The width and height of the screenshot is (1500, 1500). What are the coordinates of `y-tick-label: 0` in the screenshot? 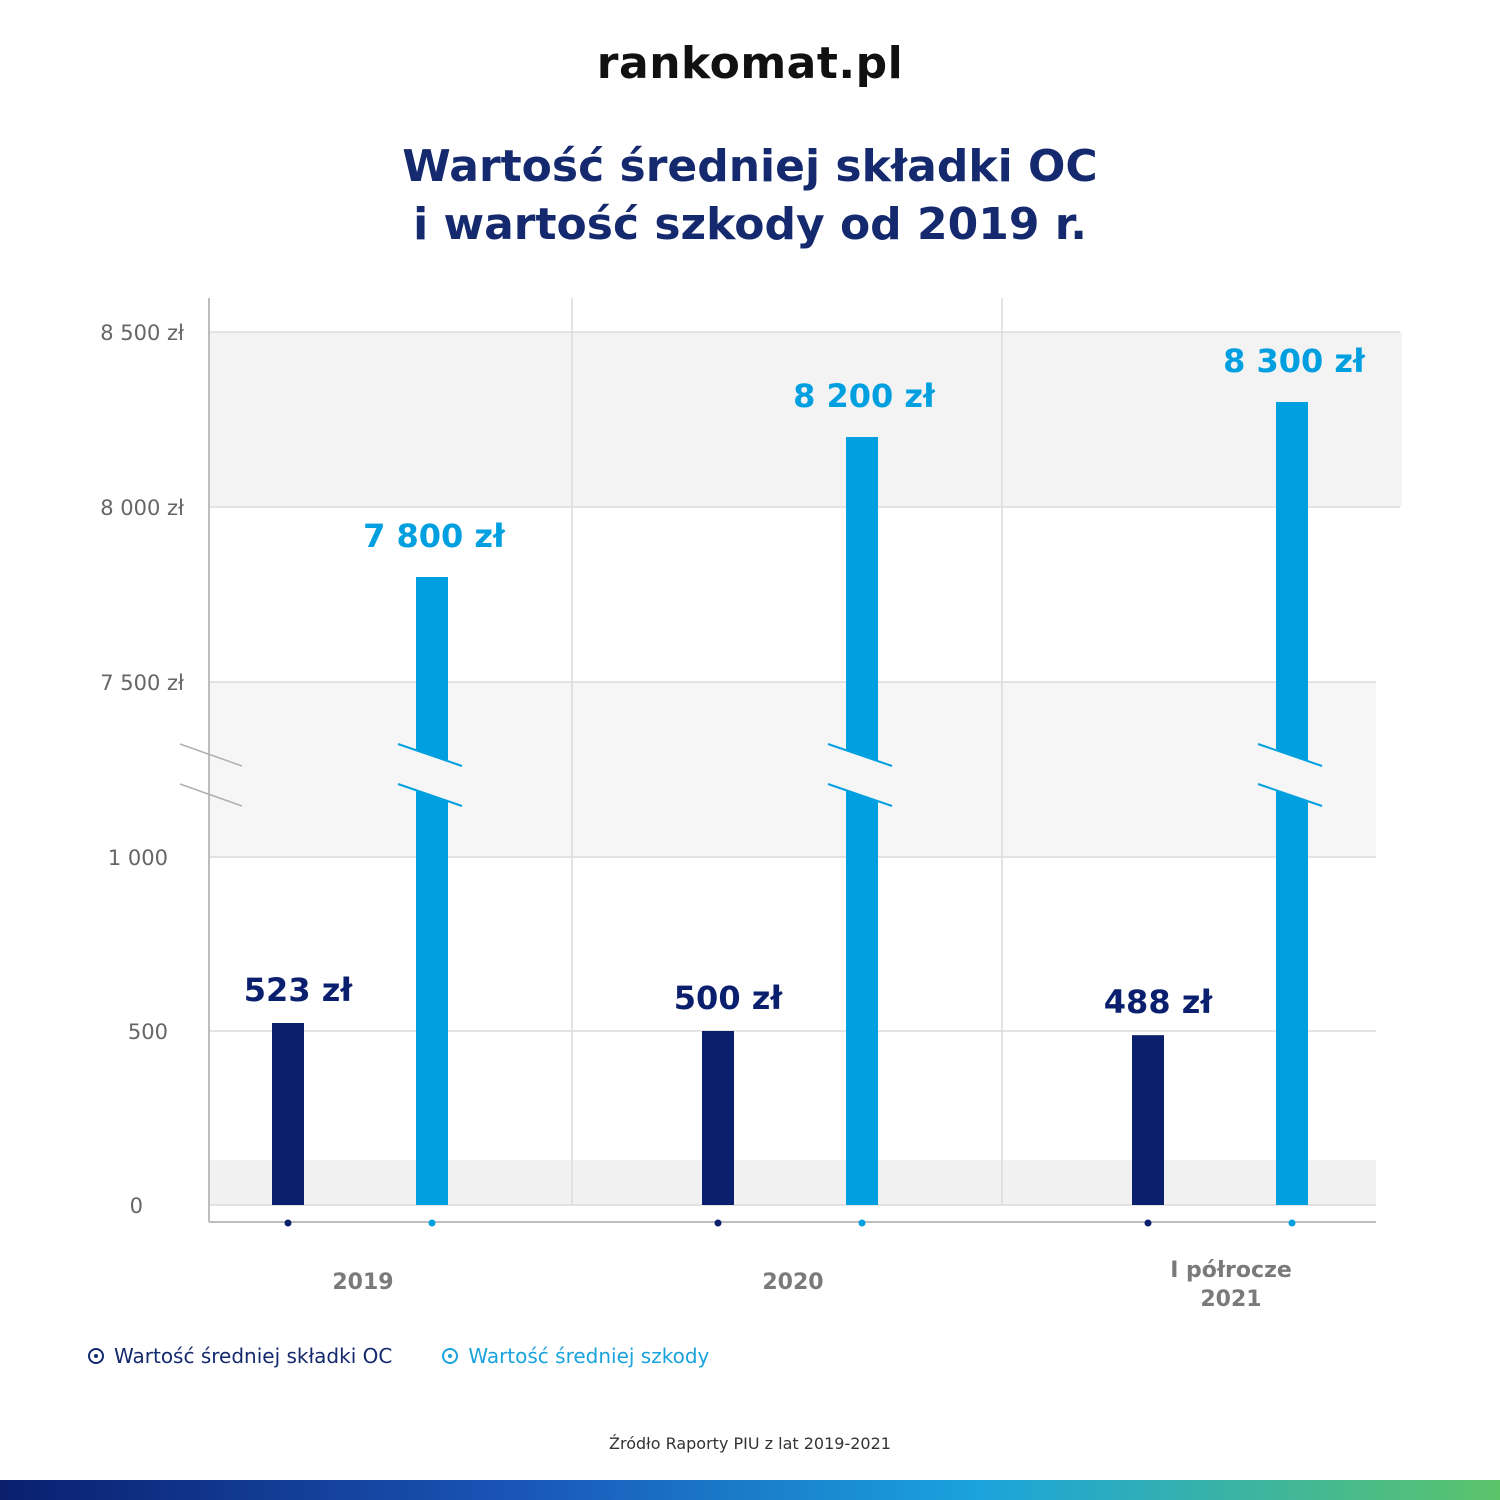 It's located at (136, 1206).